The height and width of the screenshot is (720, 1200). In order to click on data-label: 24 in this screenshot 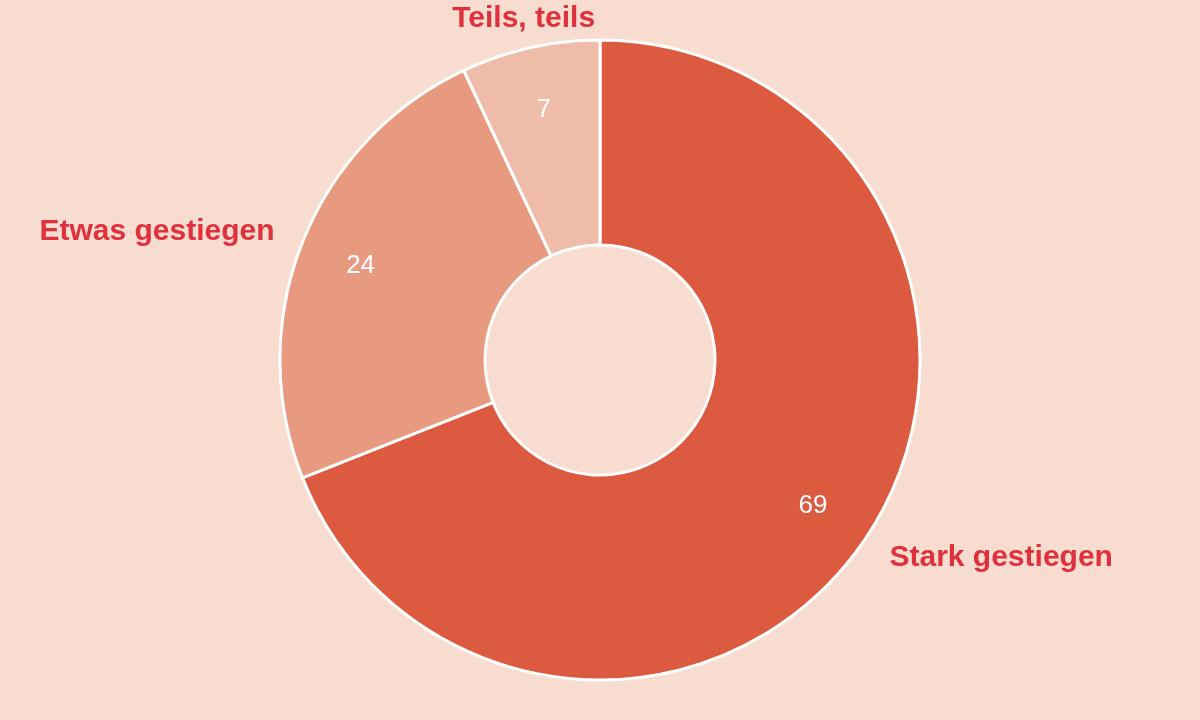, I will do `click(361, 264)`.